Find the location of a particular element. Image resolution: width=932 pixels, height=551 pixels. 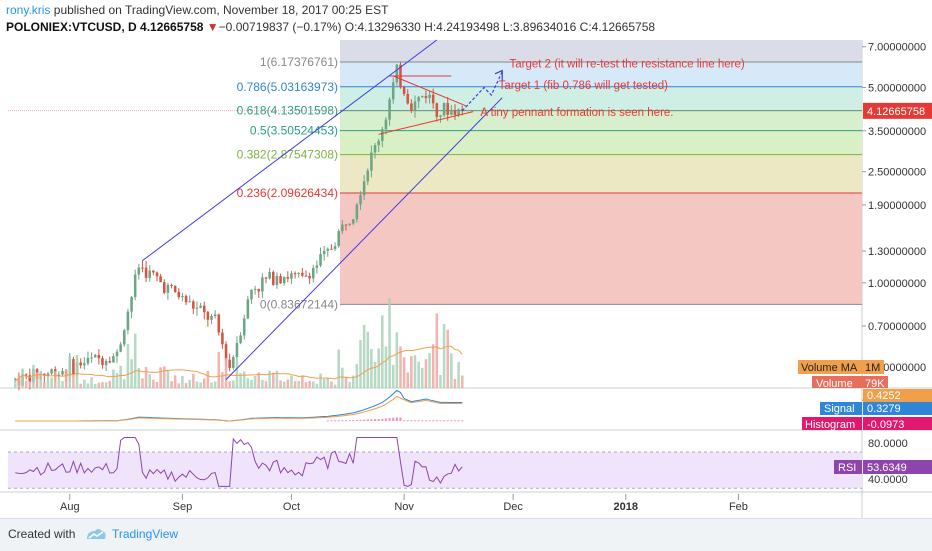

annotation-pennant: A tiny pennant formation is seen here. is located at coordinates (576, 113).